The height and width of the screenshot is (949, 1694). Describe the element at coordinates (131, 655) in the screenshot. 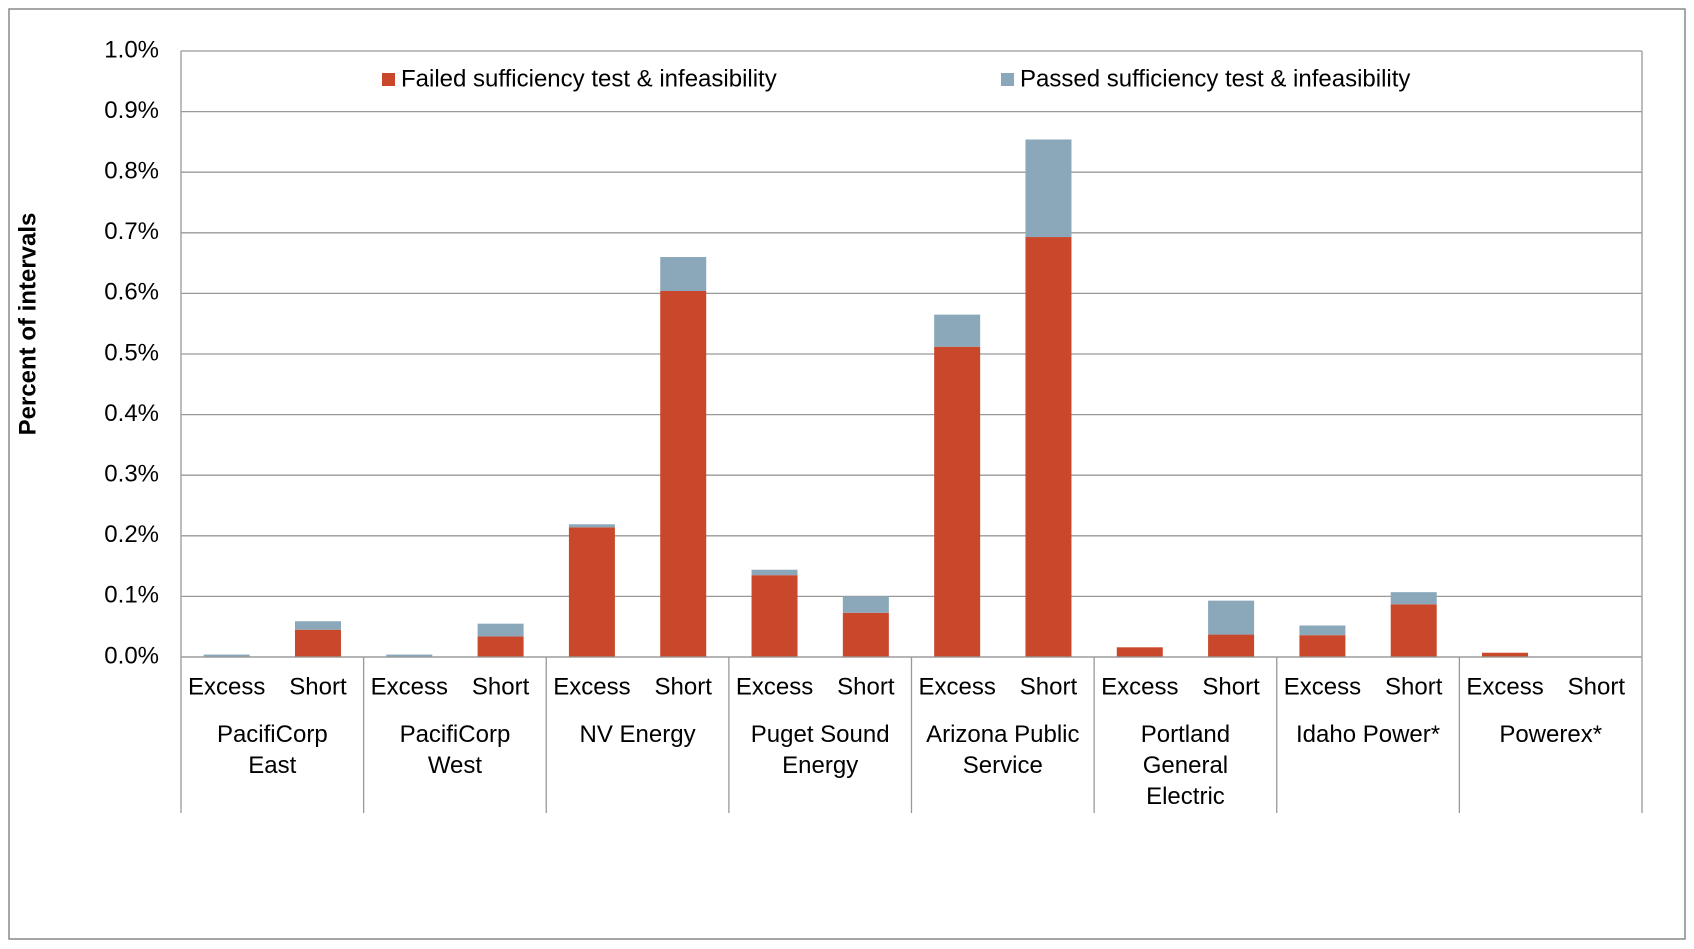

I see `y-tick-label: 0.0%` at that location.